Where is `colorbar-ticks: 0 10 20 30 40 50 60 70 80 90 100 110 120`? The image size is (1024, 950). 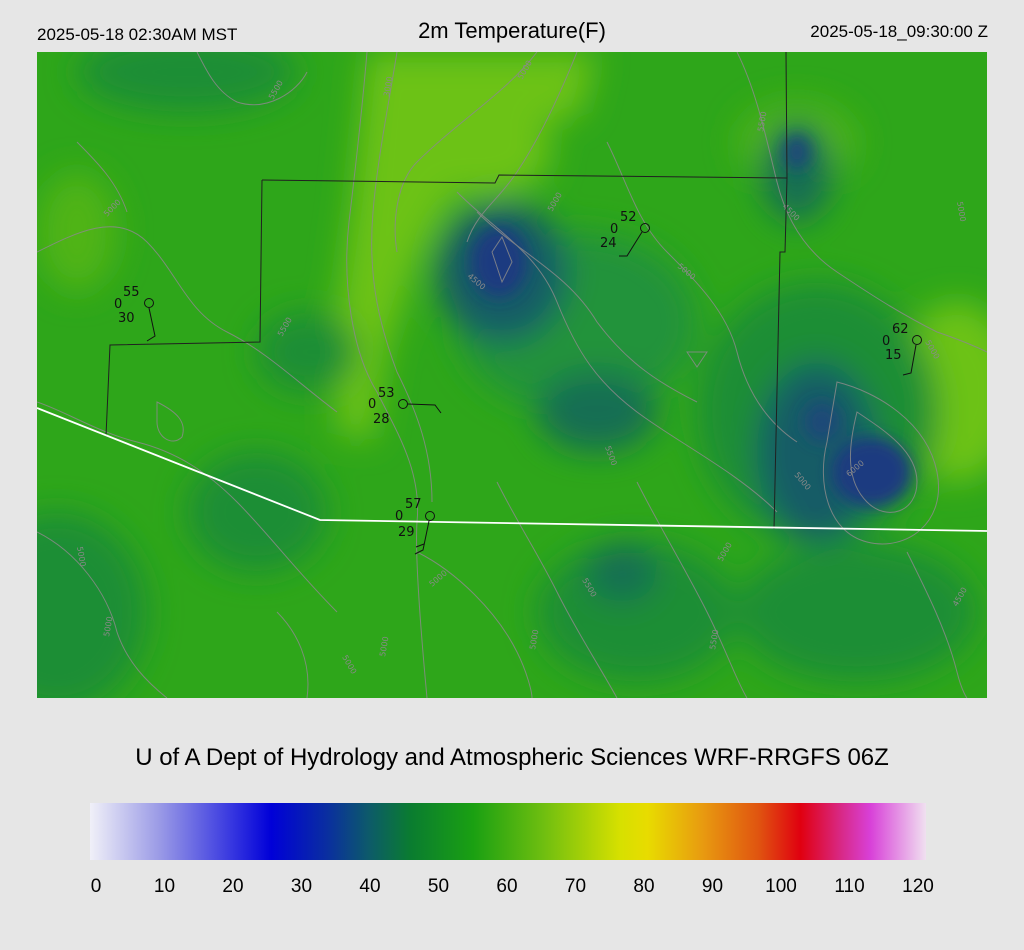 colorbar-ticks: 0 10 20 30 40 50 60 70 80 90 100 110 120 is located at coordinates (512, 889).